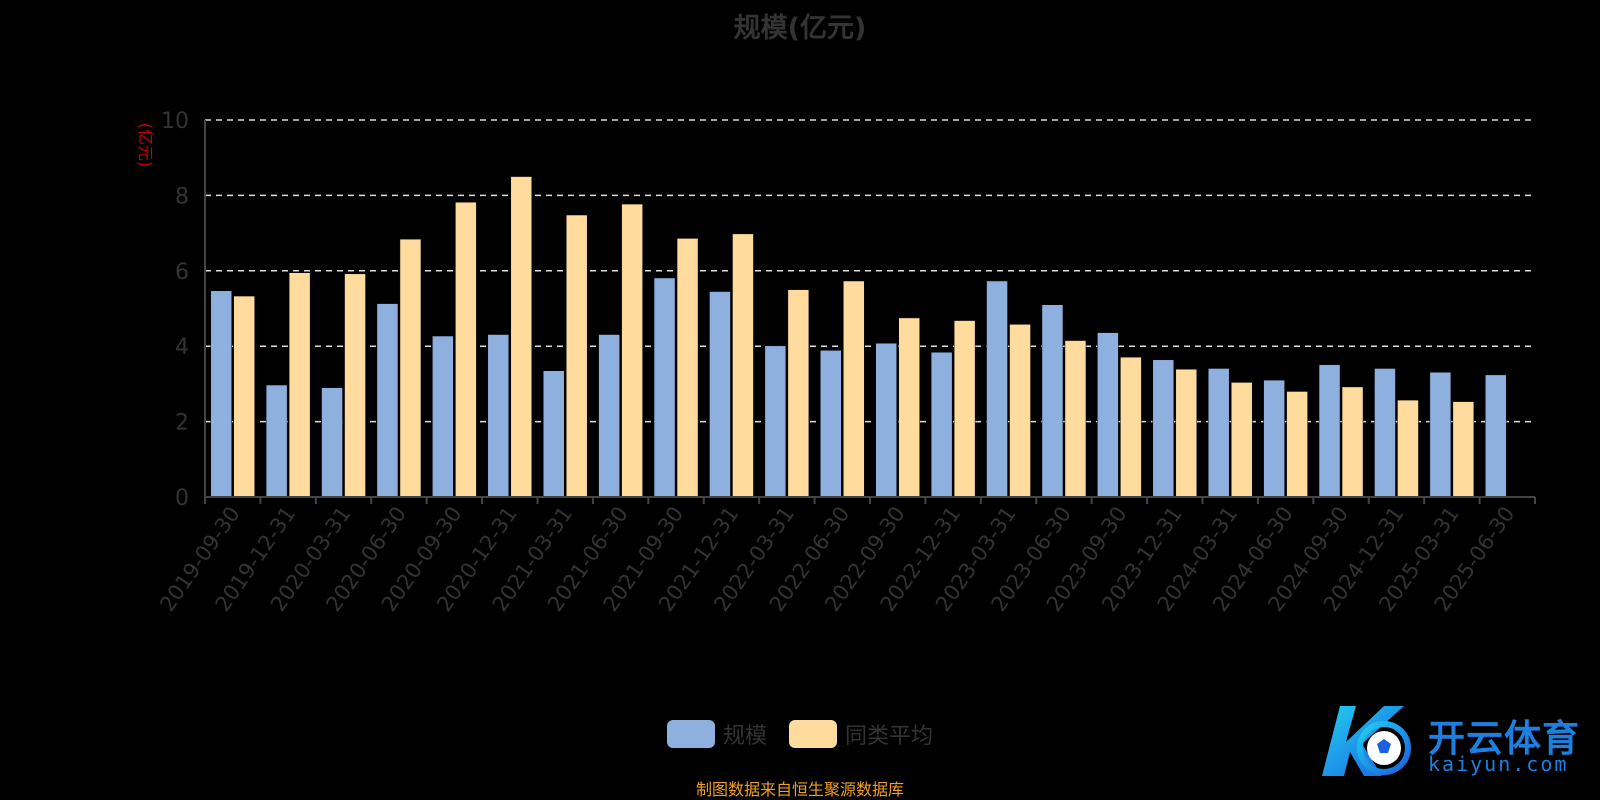  What do you see at coordinates (145, 145) in the screenshot?
I see `y-axis-label: (亿元)` at bounding box center [145, 145].